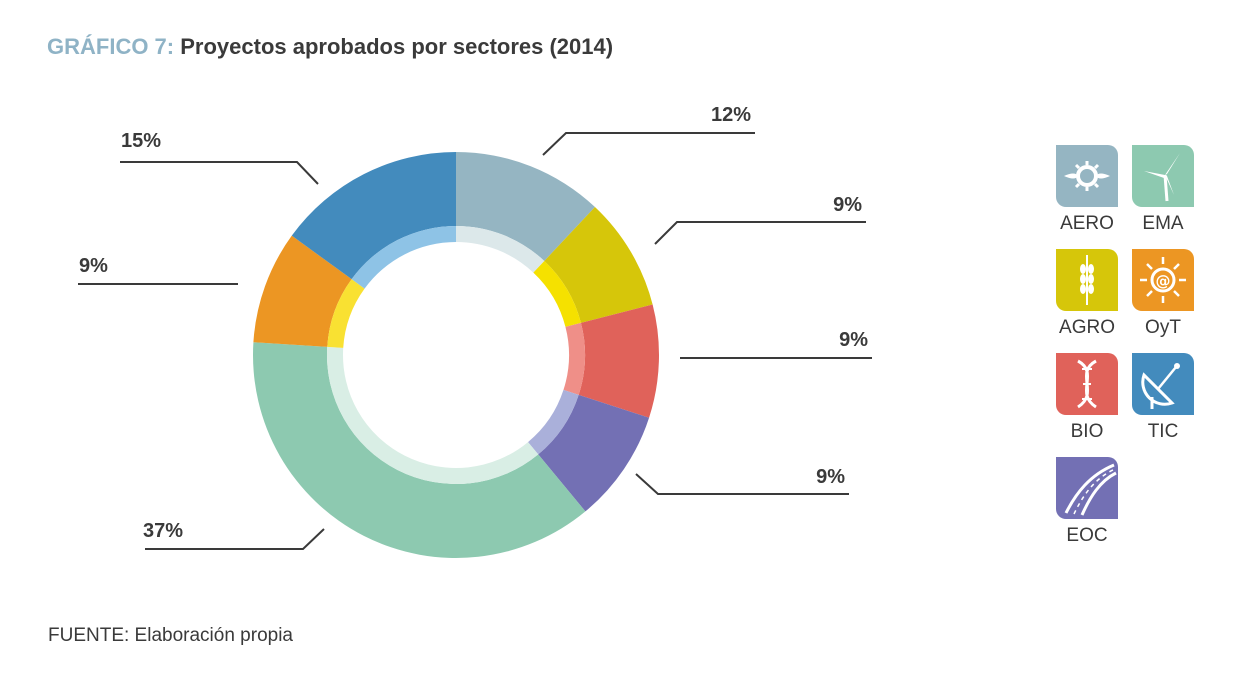 This screenshot has width=1245, height=681. I want to click on satellite-dish-icon, so click(1160, 386).